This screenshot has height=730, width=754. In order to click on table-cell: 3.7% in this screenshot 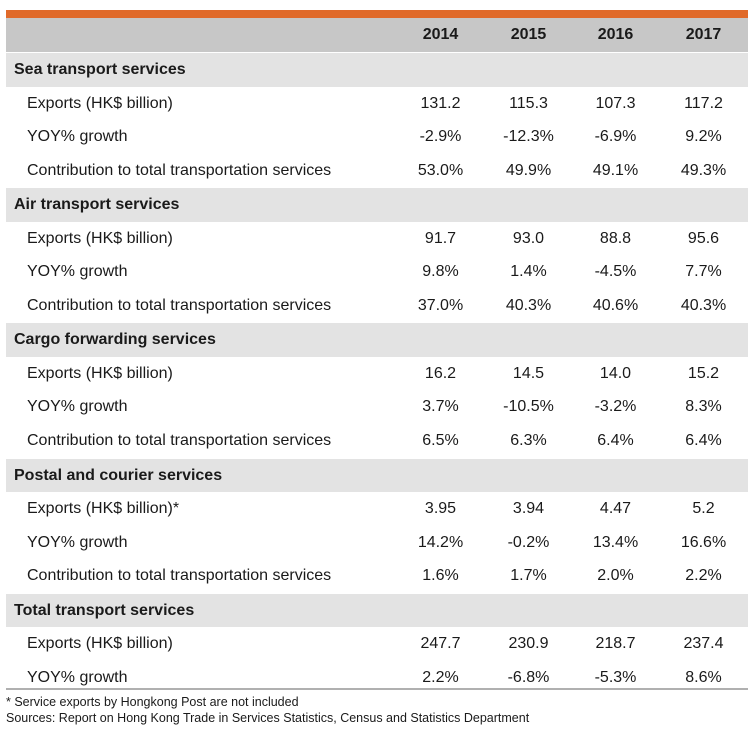, I will do `click(440, 407)`.